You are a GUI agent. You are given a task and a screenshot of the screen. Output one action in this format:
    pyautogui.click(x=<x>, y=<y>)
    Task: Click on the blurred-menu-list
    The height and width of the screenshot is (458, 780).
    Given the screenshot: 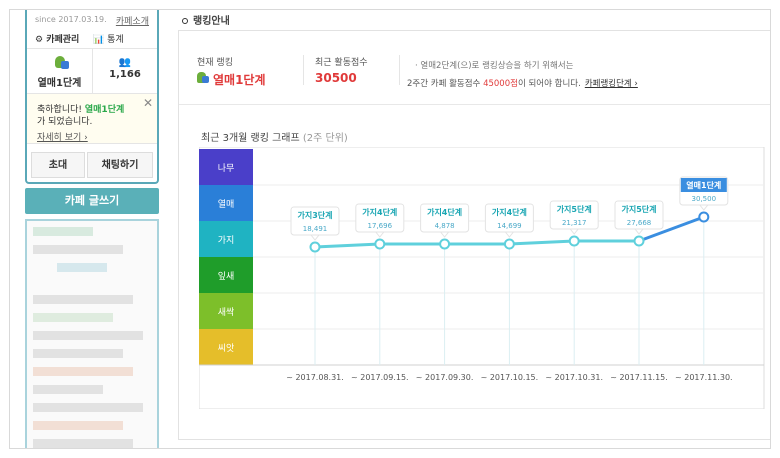 What is the action you would take?
    pyautogui.click(x=92, y=333)
    